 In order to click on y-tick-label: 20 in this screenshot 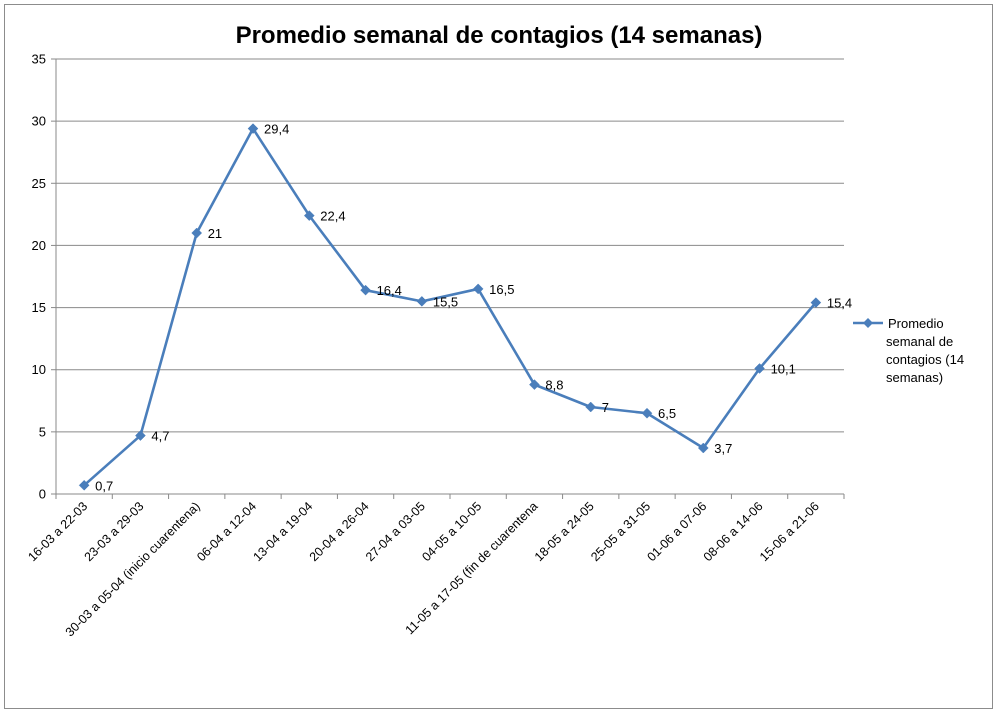, I will do `click(39, 245)`.